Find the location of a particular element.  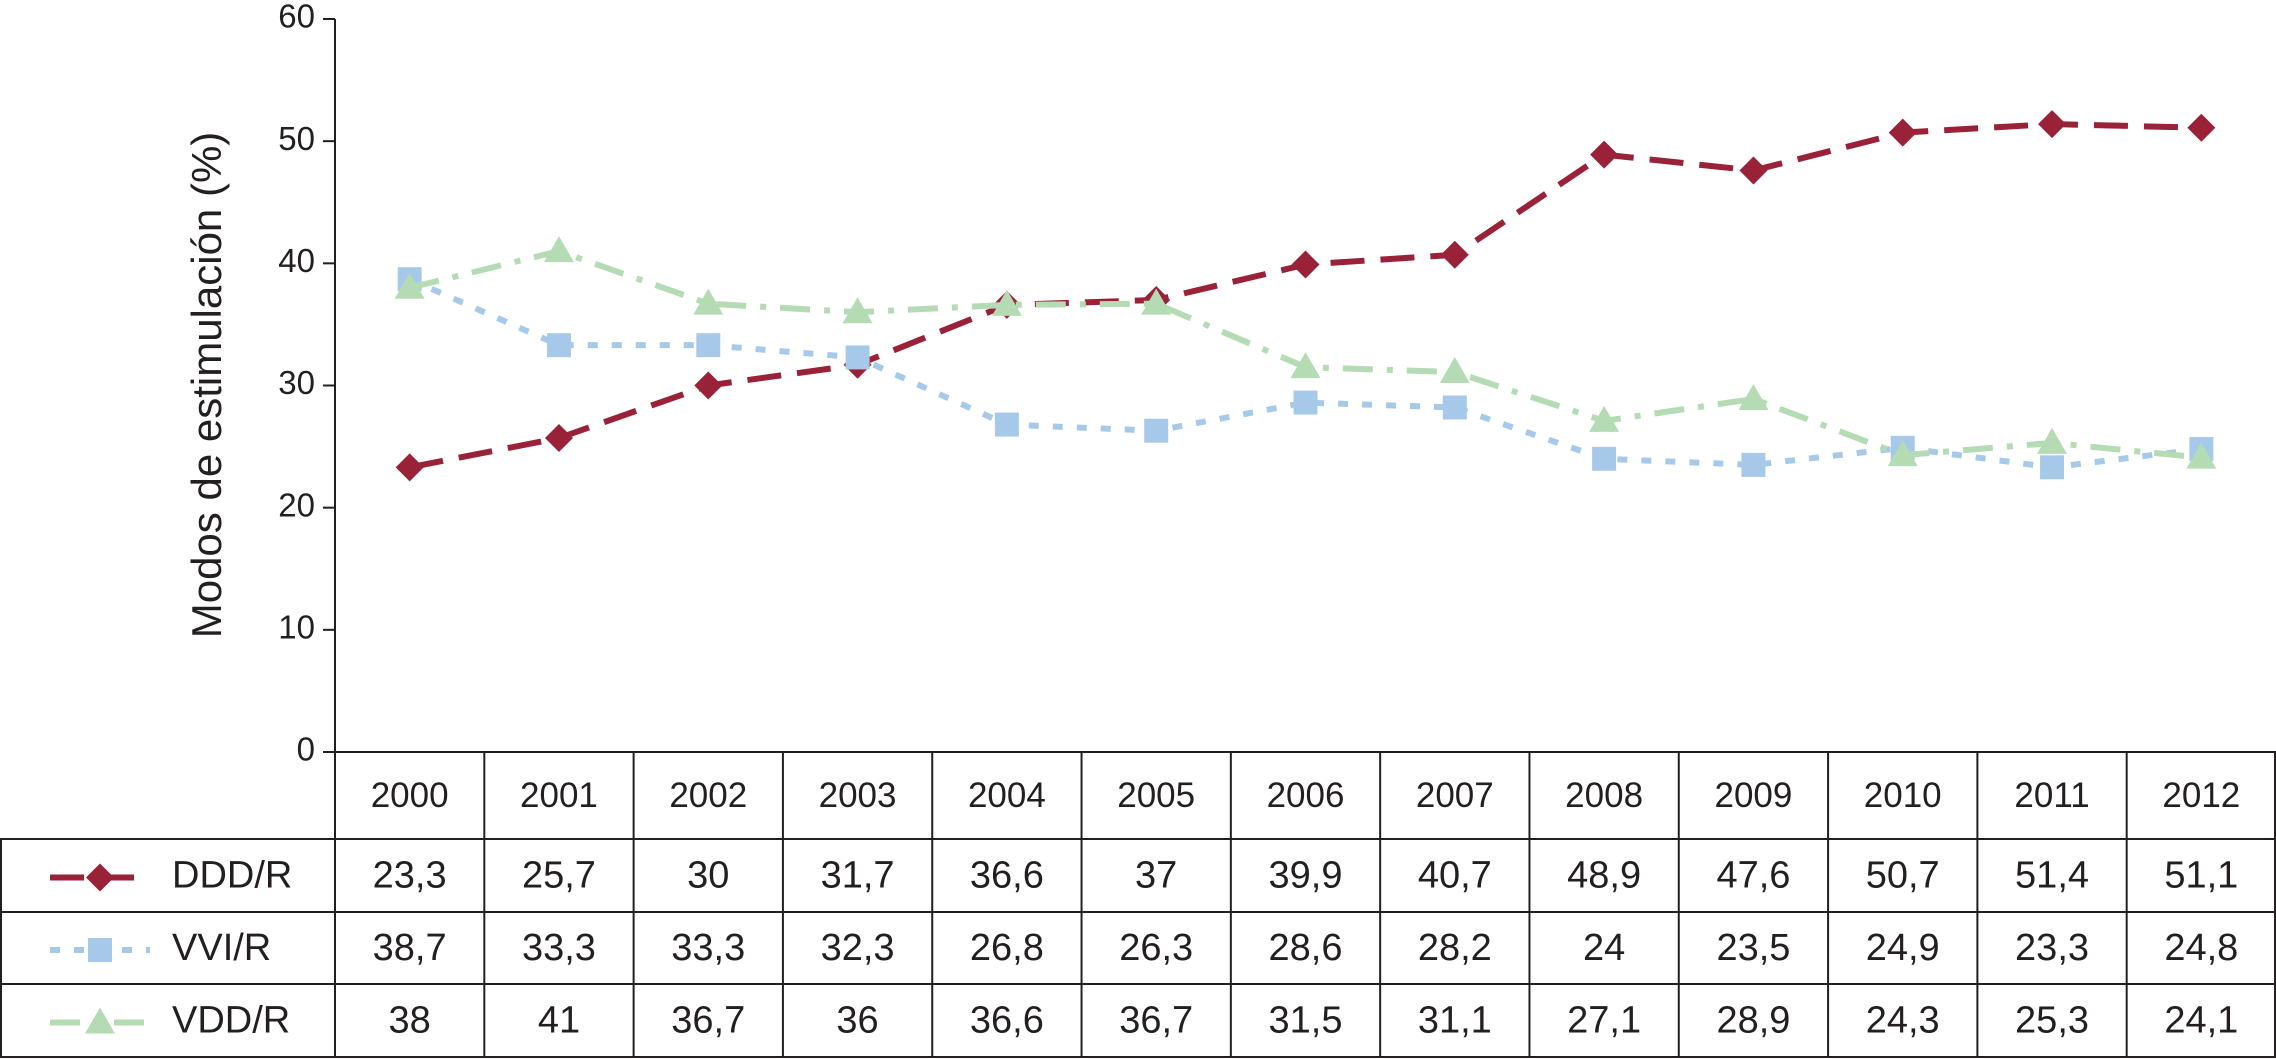

table-value: 36 is located at coordinates (857, 1021).